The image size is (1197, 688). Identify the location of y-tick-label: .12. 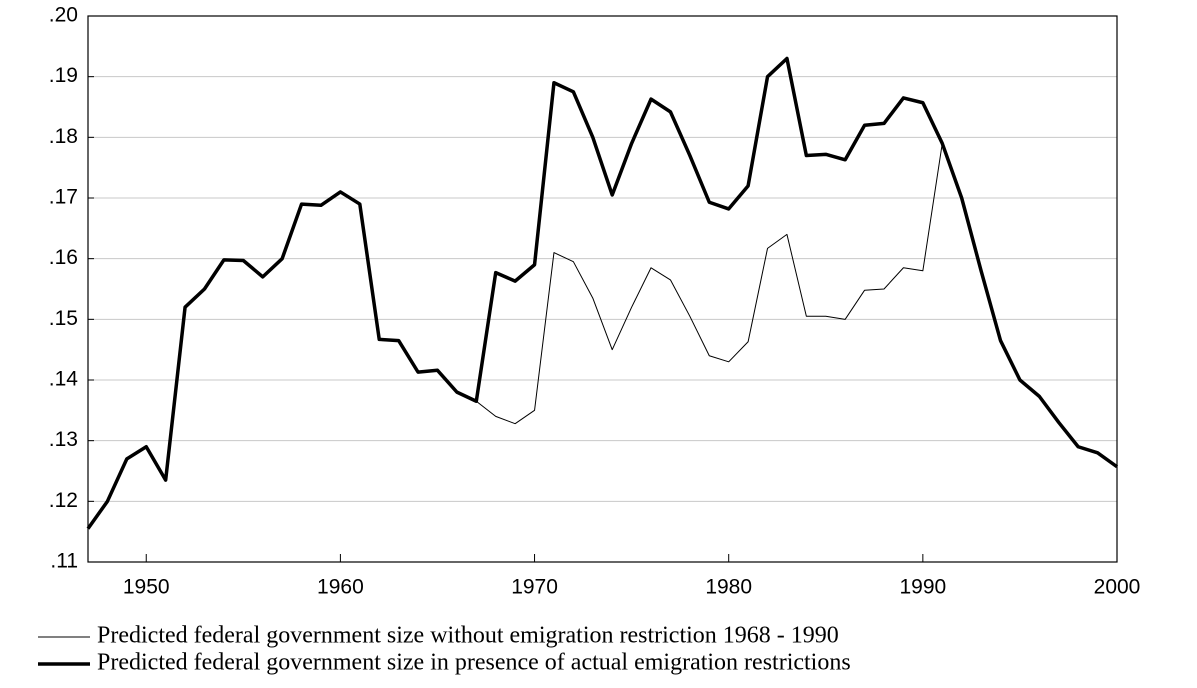
(63, 500).